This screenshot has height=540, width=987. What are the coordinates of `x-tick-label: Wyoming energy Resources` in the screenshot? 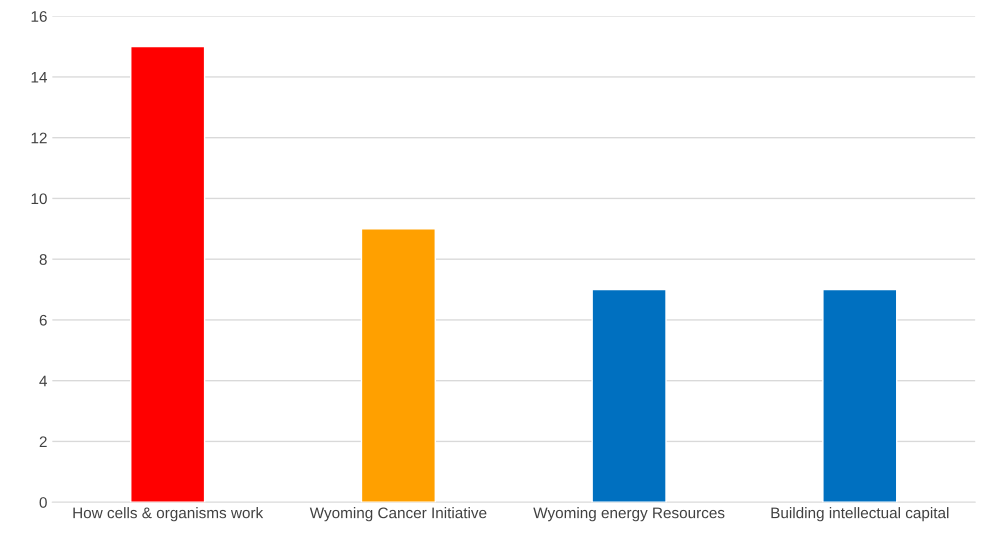 It's located at (628, 514).